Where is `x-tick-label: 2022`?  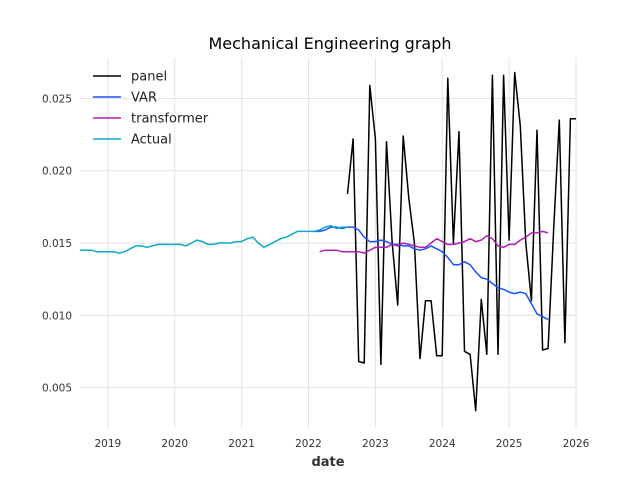
x-tick-label: 2022 is located at coordinates (308, 444).